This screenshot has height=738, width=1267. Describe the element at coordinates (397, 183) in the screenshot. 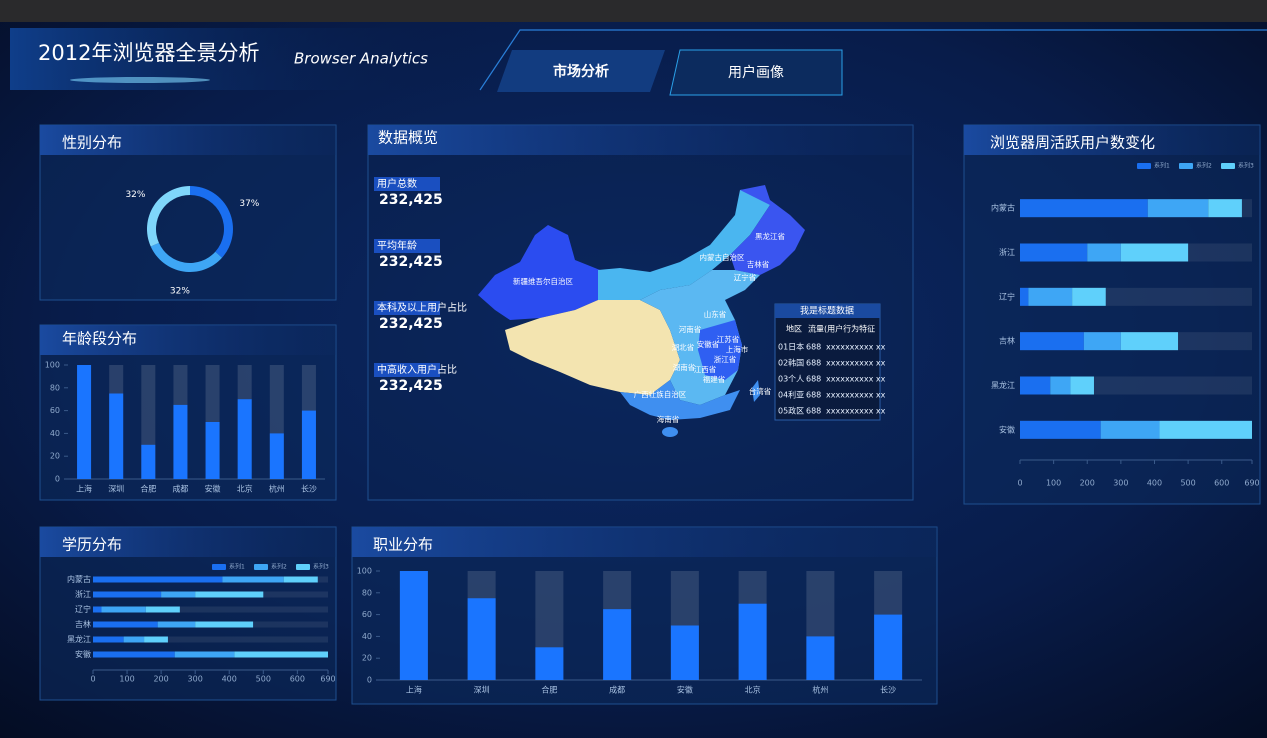

I see `stat-label: 用户总数` at that location.